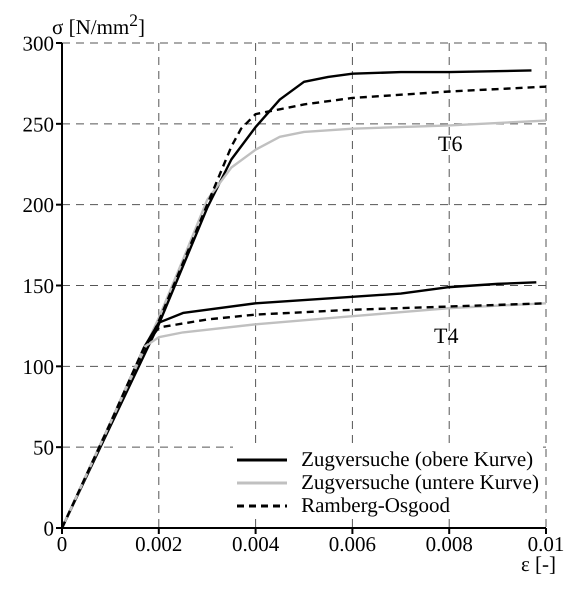 This screenshot has width=573, height=593. Describe the element at coordinates (38, 205) in the screenshot. I see `y-tick-label: 200` at that location.